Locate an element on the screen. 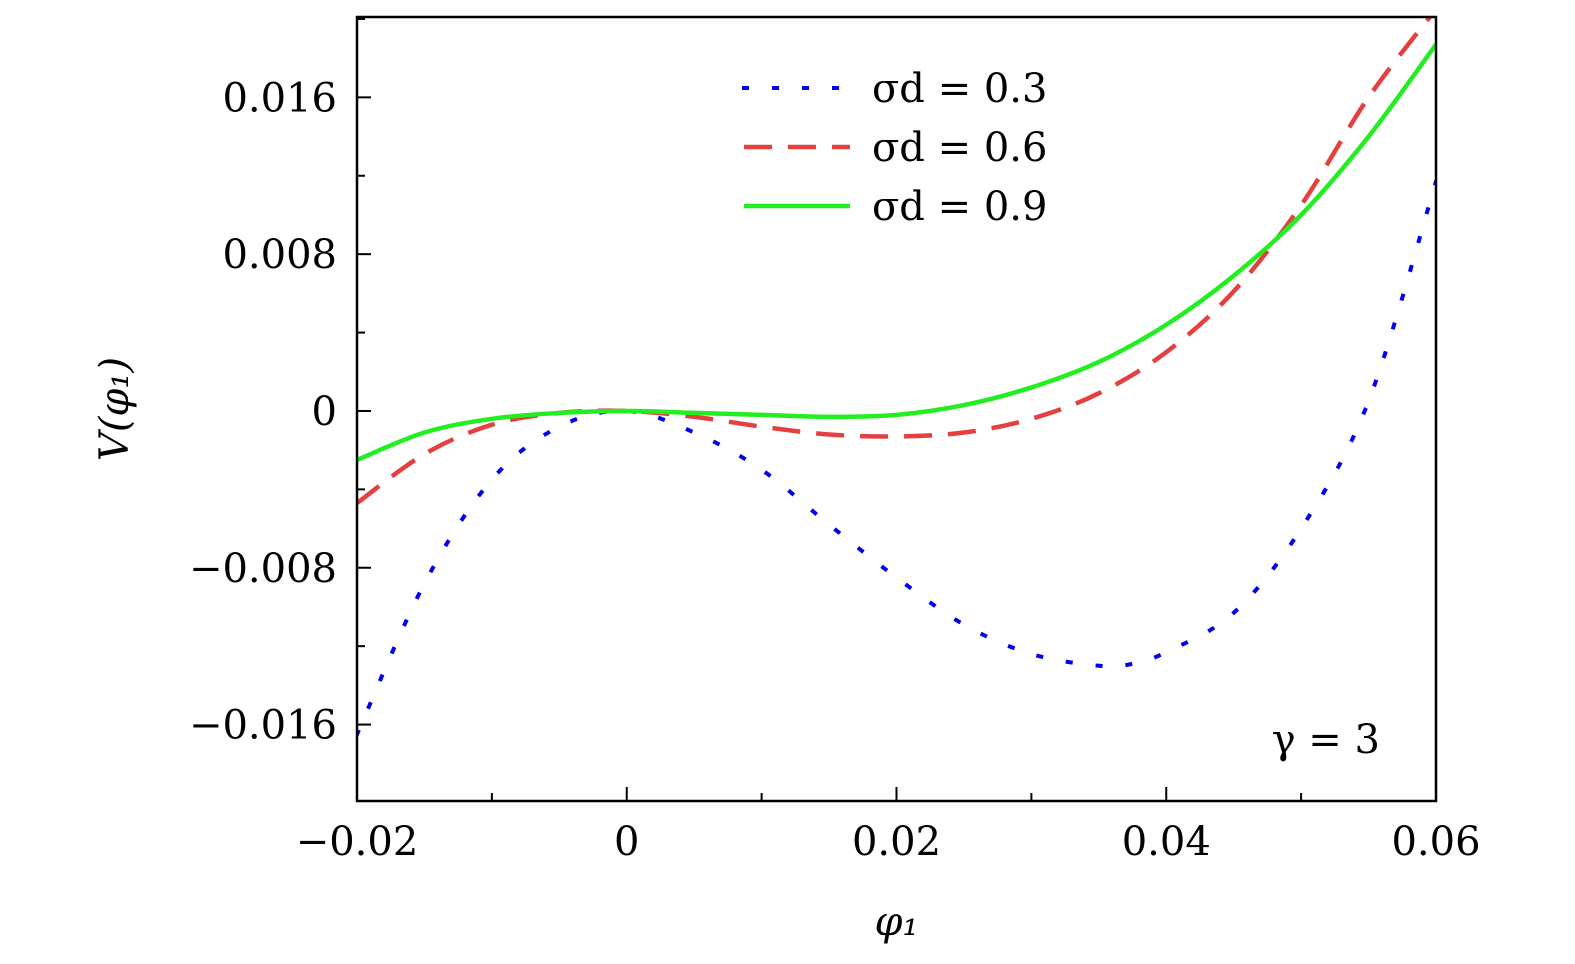  legend: σd = 0.3 σd = 0.6 σd = 0.9 is located at coordinates (894, 148).